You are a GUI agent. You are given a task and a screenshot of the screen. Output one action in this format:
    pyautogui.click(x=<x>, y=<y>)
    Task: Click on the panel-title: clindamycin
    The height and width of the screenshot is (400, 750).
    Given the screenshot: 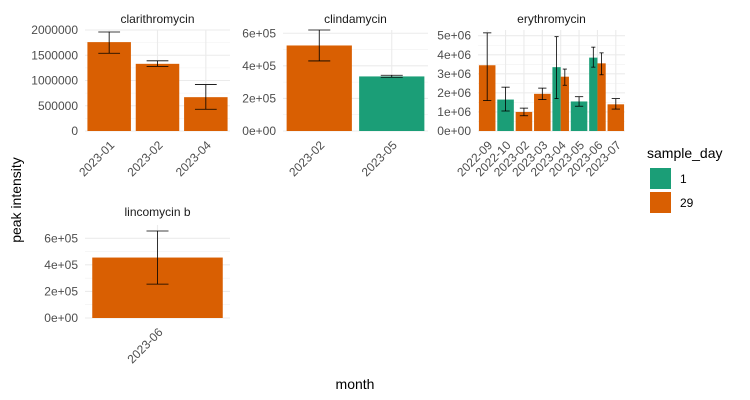 What is the action you would take?
    pyautogui.click(x=355, y=19)
    